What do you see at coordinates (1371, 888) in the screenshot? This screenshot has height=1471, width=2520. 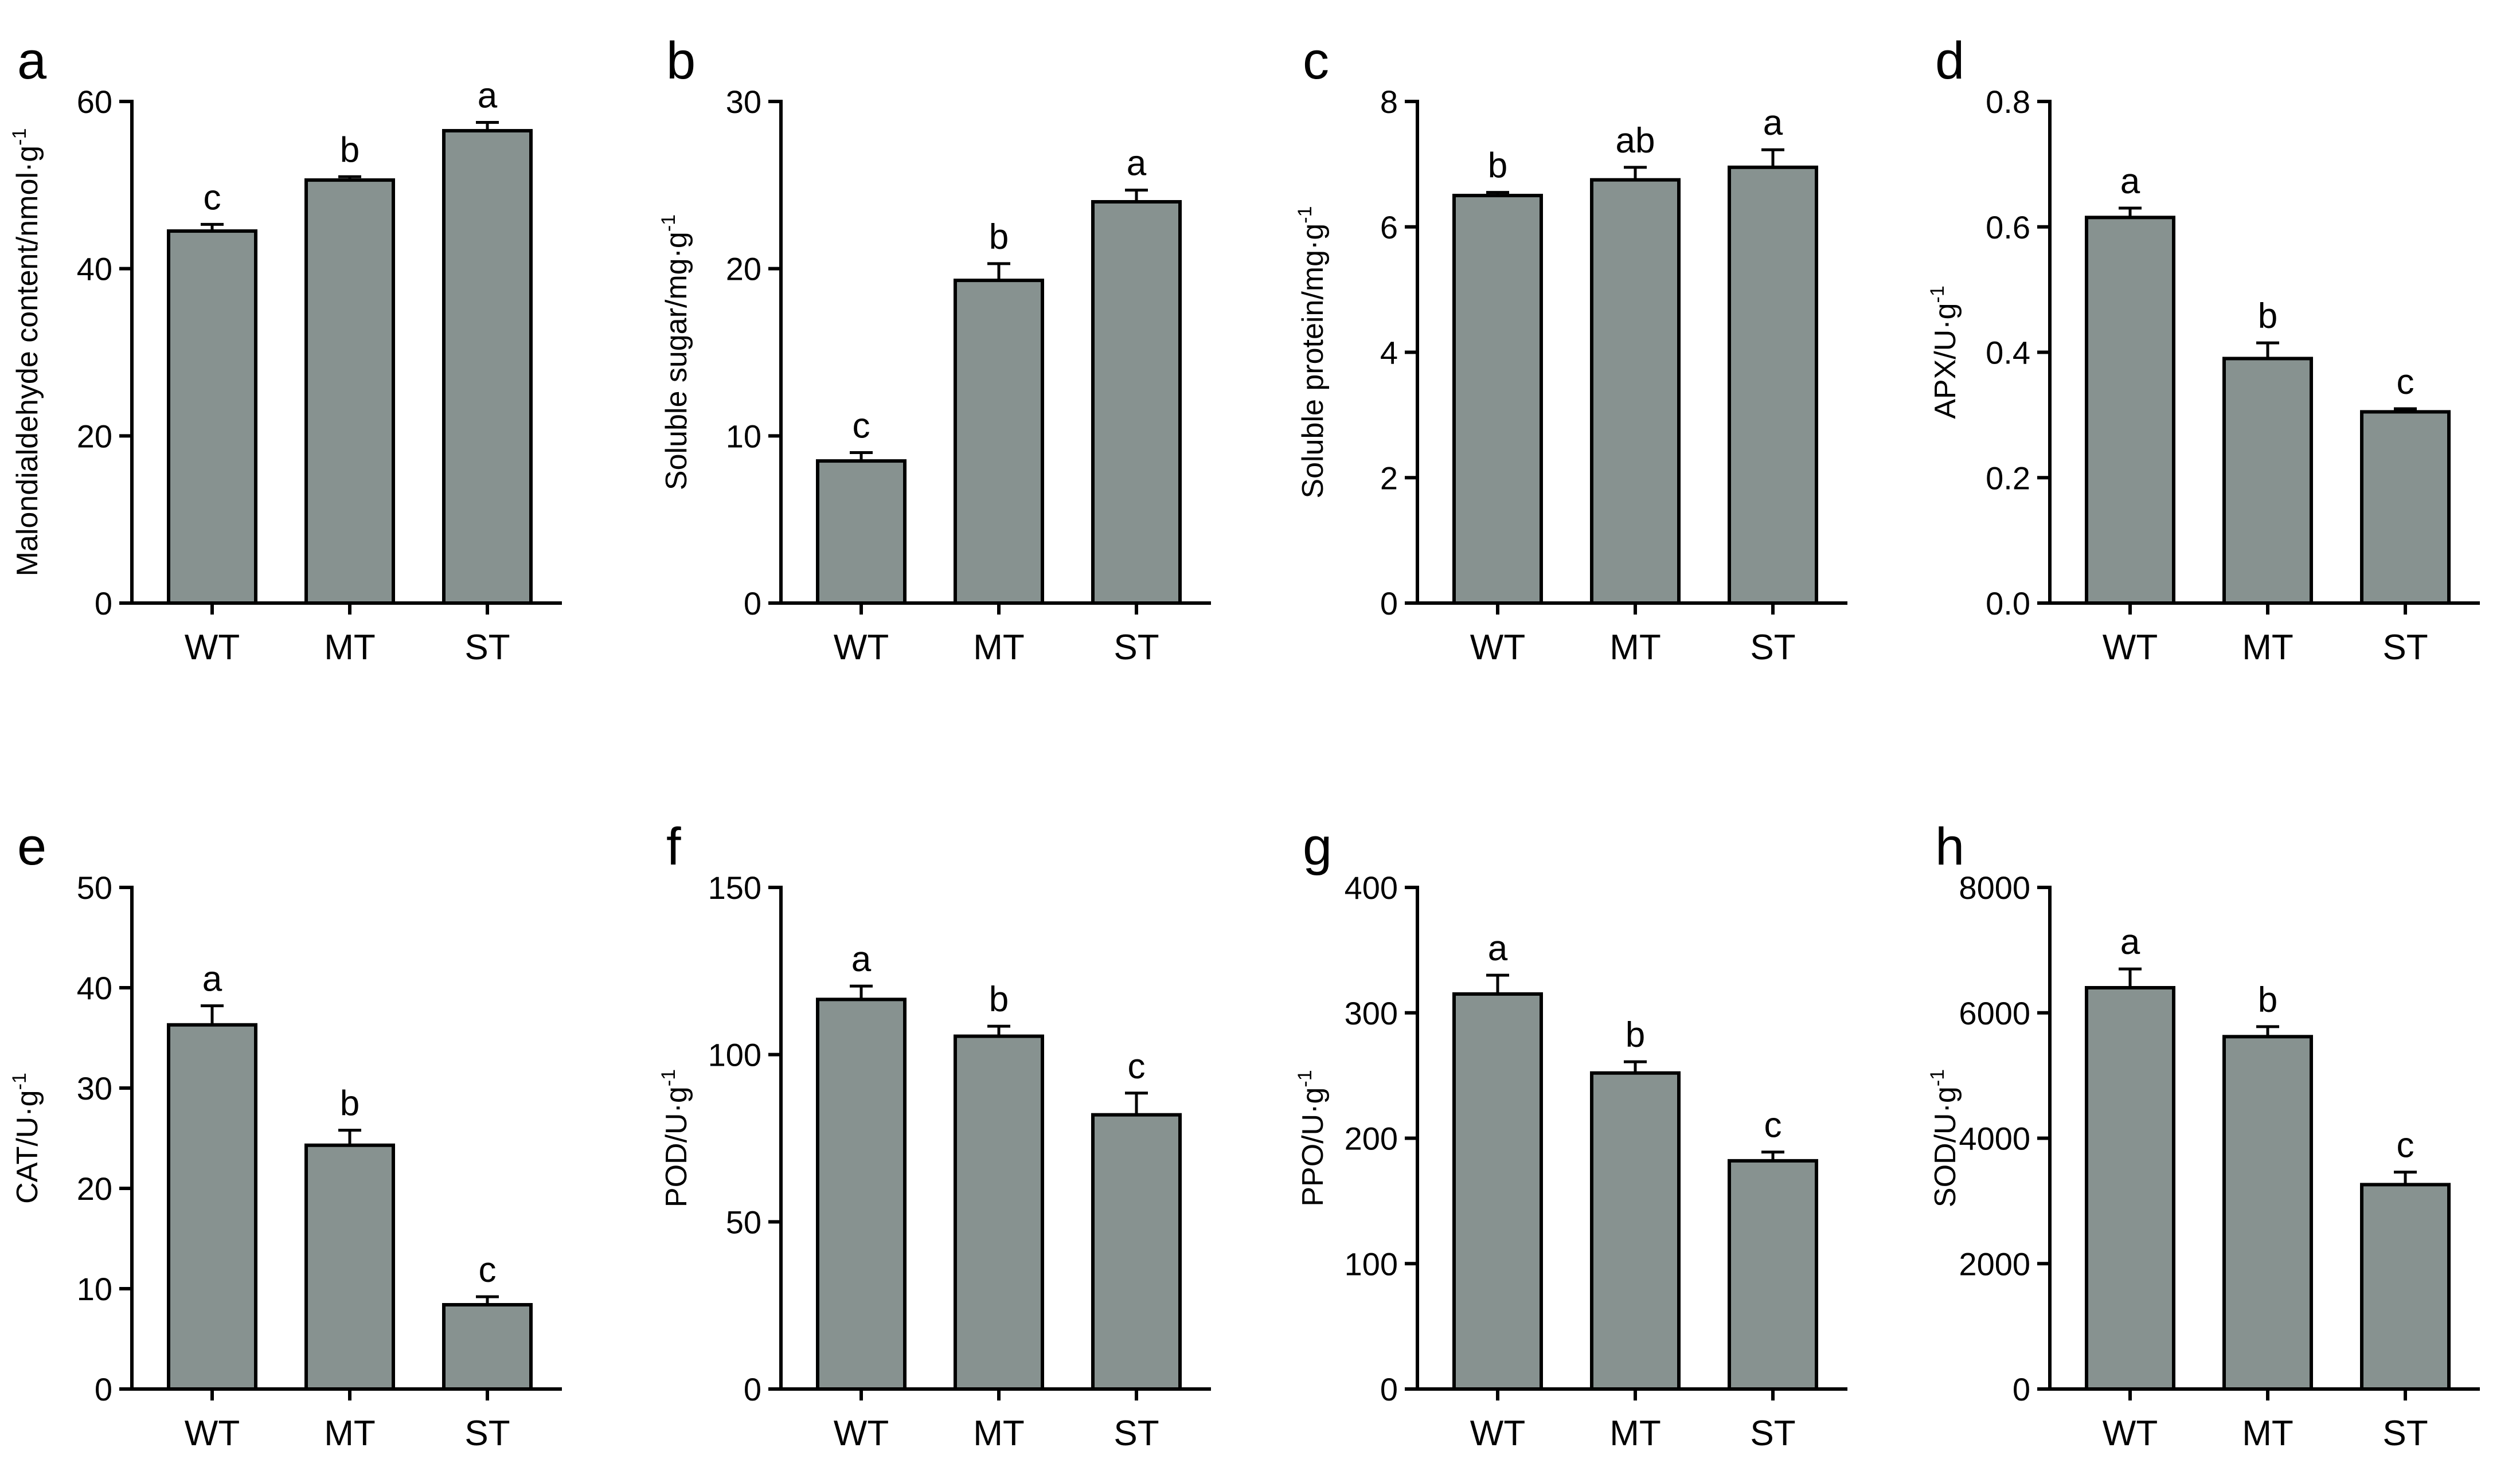 I see `y-tick-label: 400` at bounding box center [1371, 888].